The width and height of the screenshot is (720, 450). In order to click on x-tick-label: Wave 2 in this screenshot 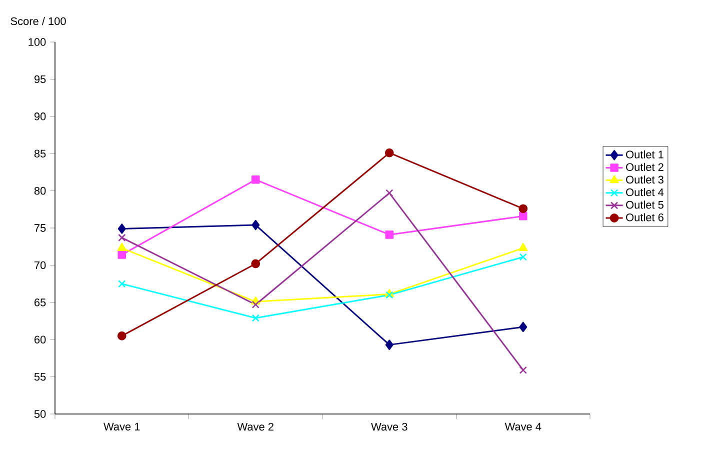, I will do `click(255, 426)`.